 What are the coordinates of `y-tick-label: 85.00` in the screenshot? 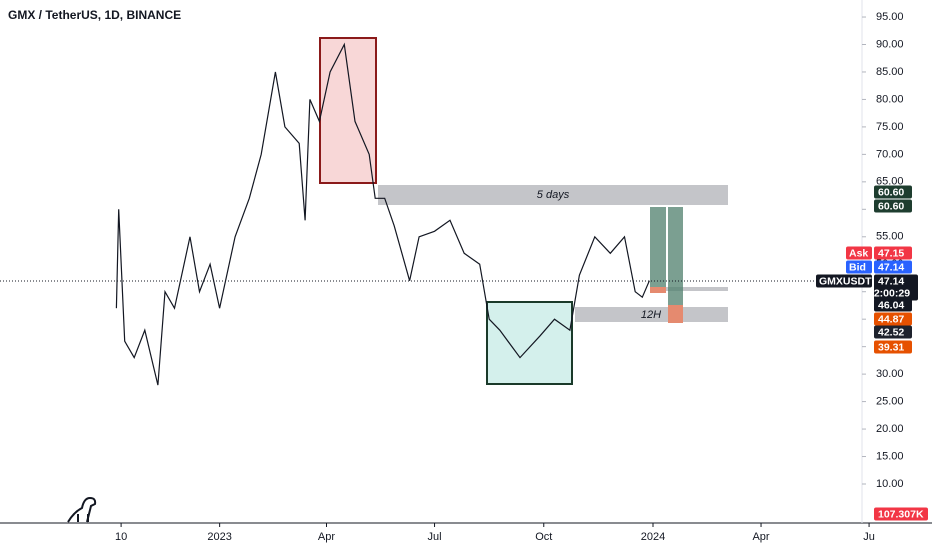 It's located at (890, 72).